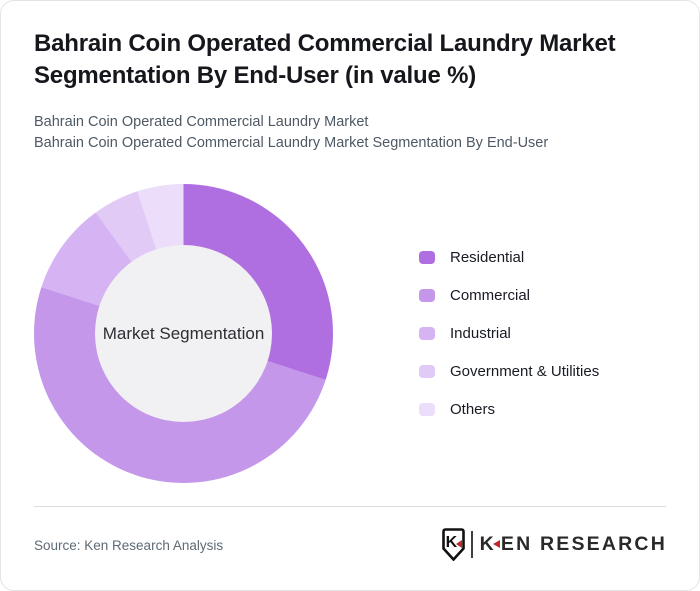 The image size is (700, 591). I want to click on legend-item-others: Others, so click(509, 409).